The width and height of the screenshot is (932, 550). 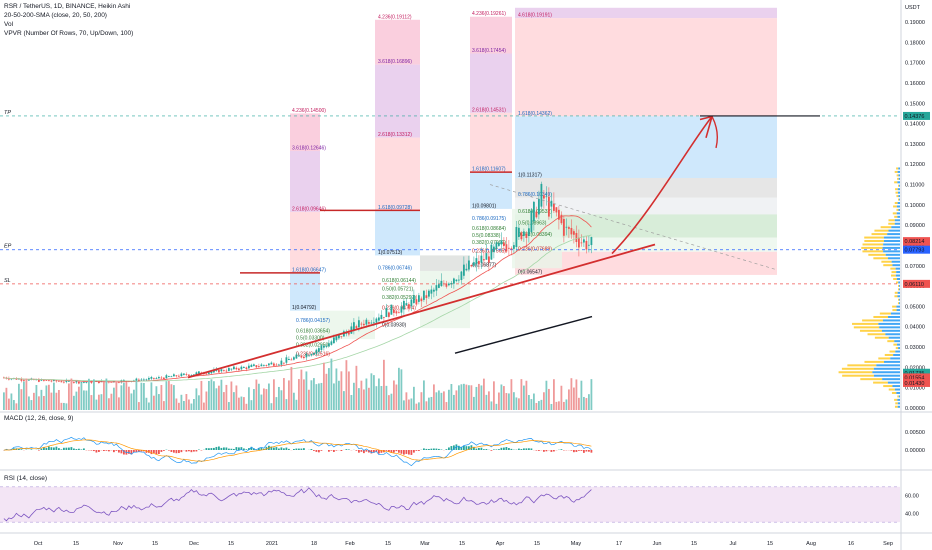 What do you see at coordinates (535, 212) in the screenshot?
I see `fib-label: 0.618(0.09532)` at bounding box center [535, 212].